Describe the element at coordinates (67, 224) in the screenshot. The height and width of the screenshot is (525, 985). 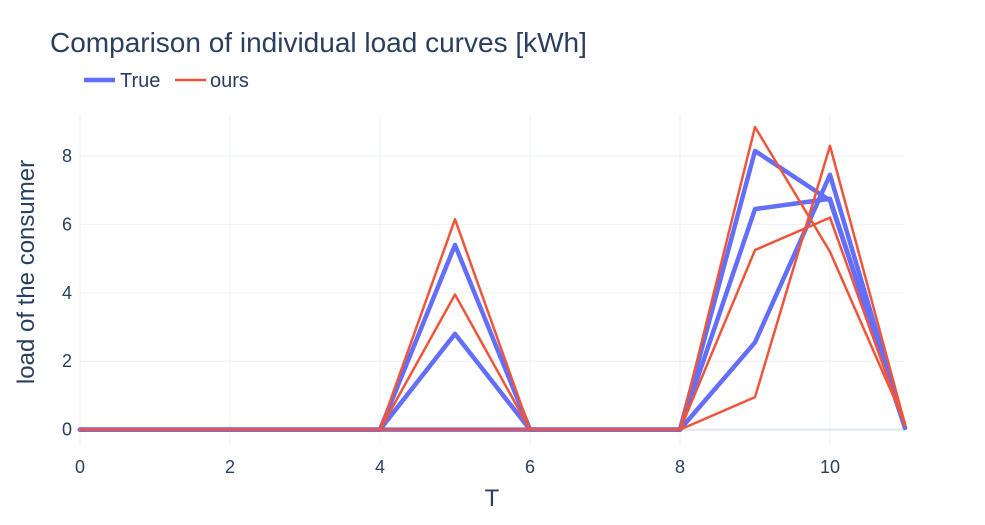
I see `y-tick-label: 6` at that location.